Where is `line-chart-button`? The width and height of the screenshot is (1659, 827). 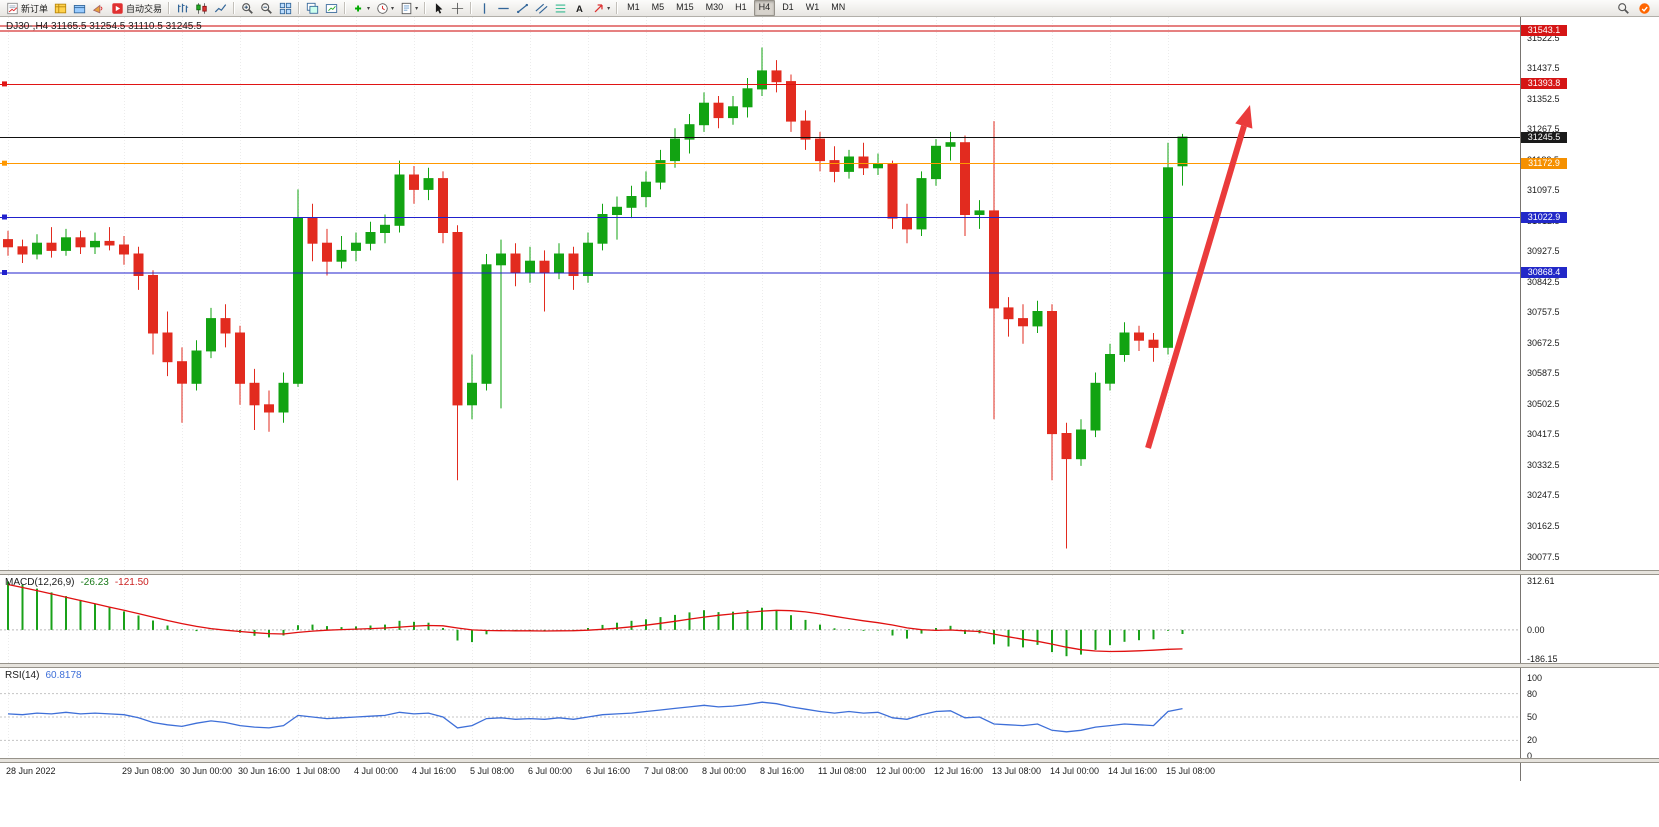 line-chart-button is located at coordinates (220, 8).